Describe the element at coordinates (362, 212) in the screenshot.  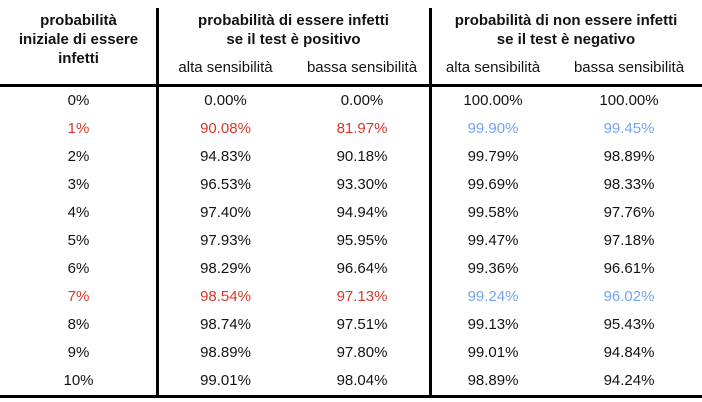
I see `cell-positive-bassa: 94.94%` at that location.